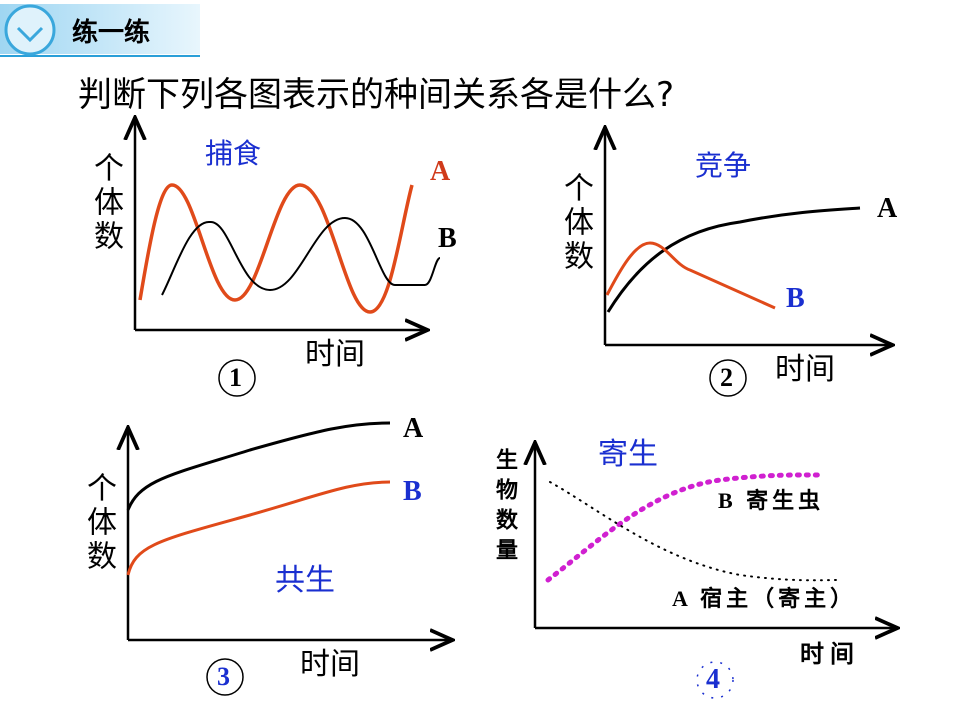  Describe the element at coordinates (305, 580) in the screenshot. I see `relation: 共生` at that location.